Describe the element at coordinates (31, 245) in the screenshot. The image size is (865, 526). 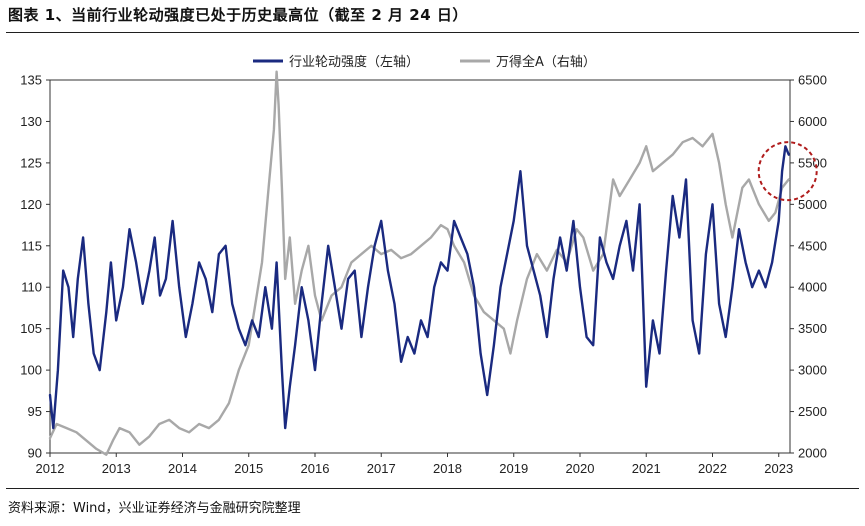
I see `left-axis-tick-label: 115` at that location.